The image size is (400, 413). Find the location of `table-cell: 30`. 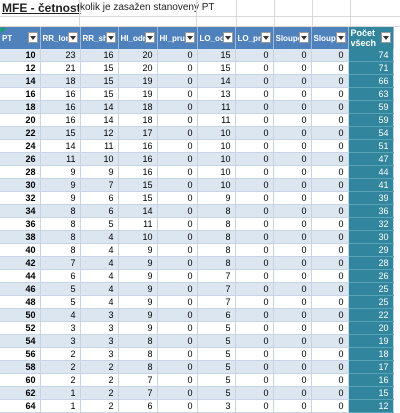

table-cell: 30 is located at coordinates (20, 185).